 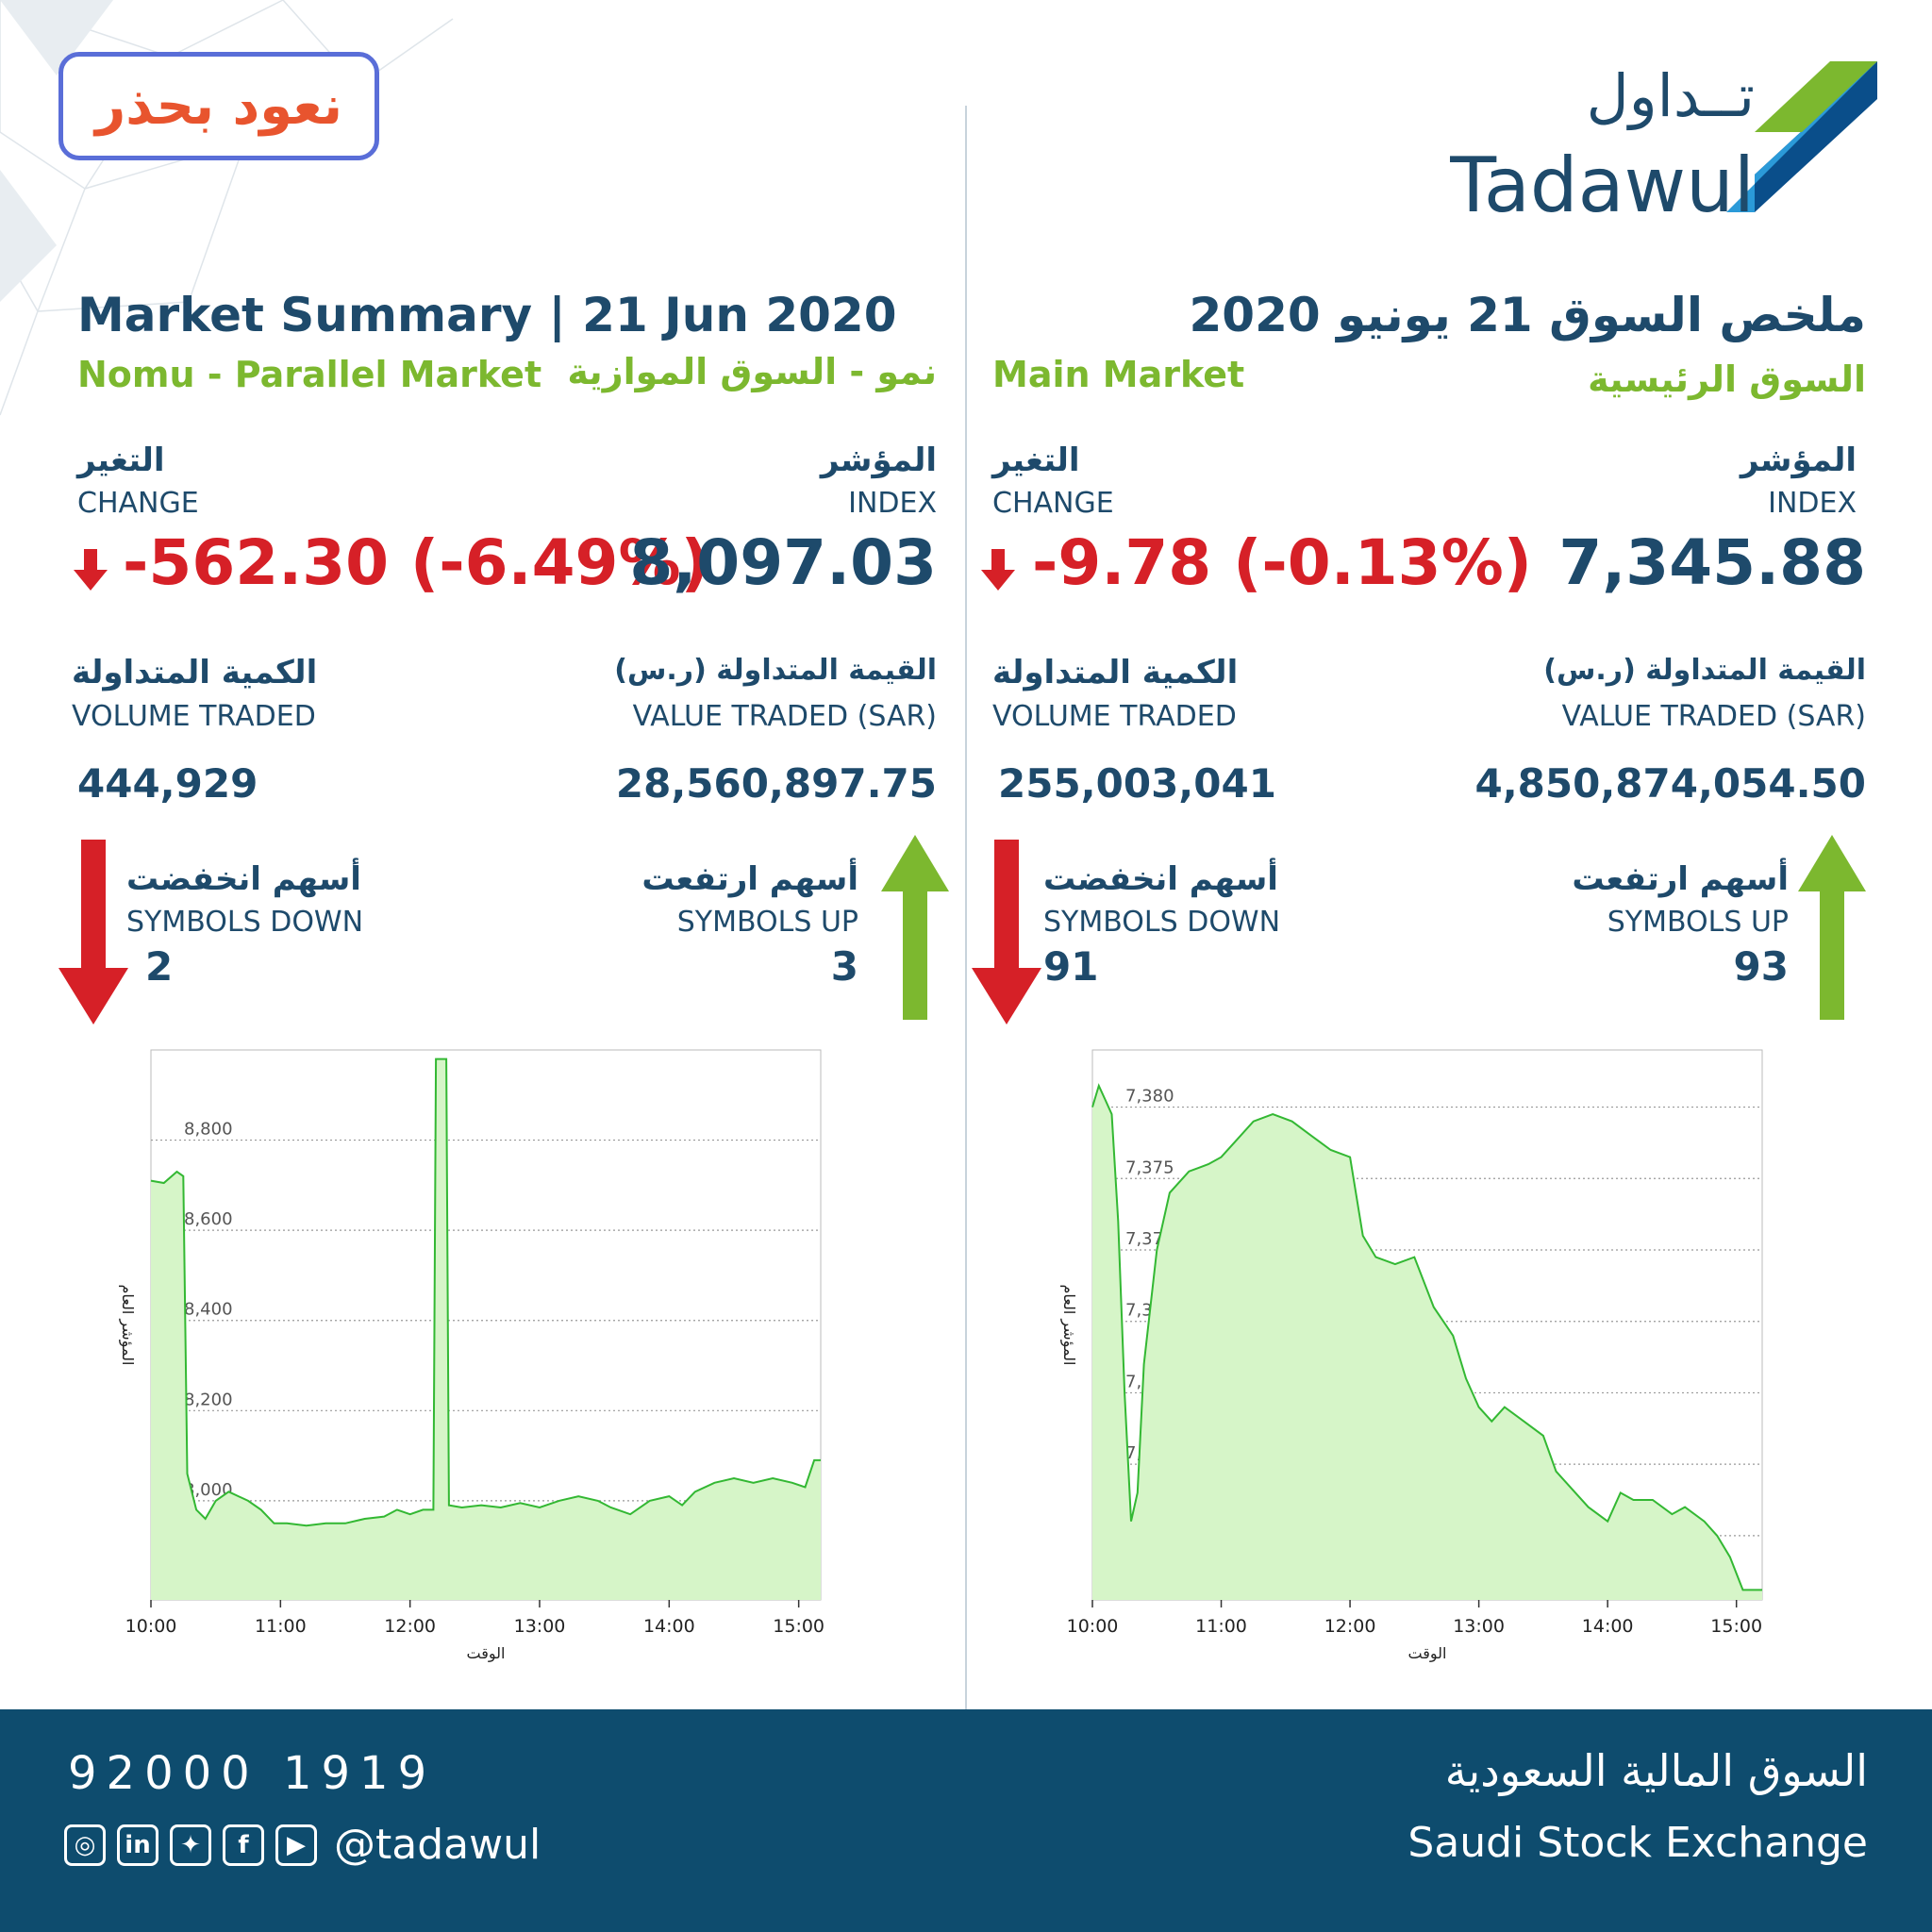 I want to click on footer-english-name: Saudi Stock Exchange, so click(x=1638, y=1843).